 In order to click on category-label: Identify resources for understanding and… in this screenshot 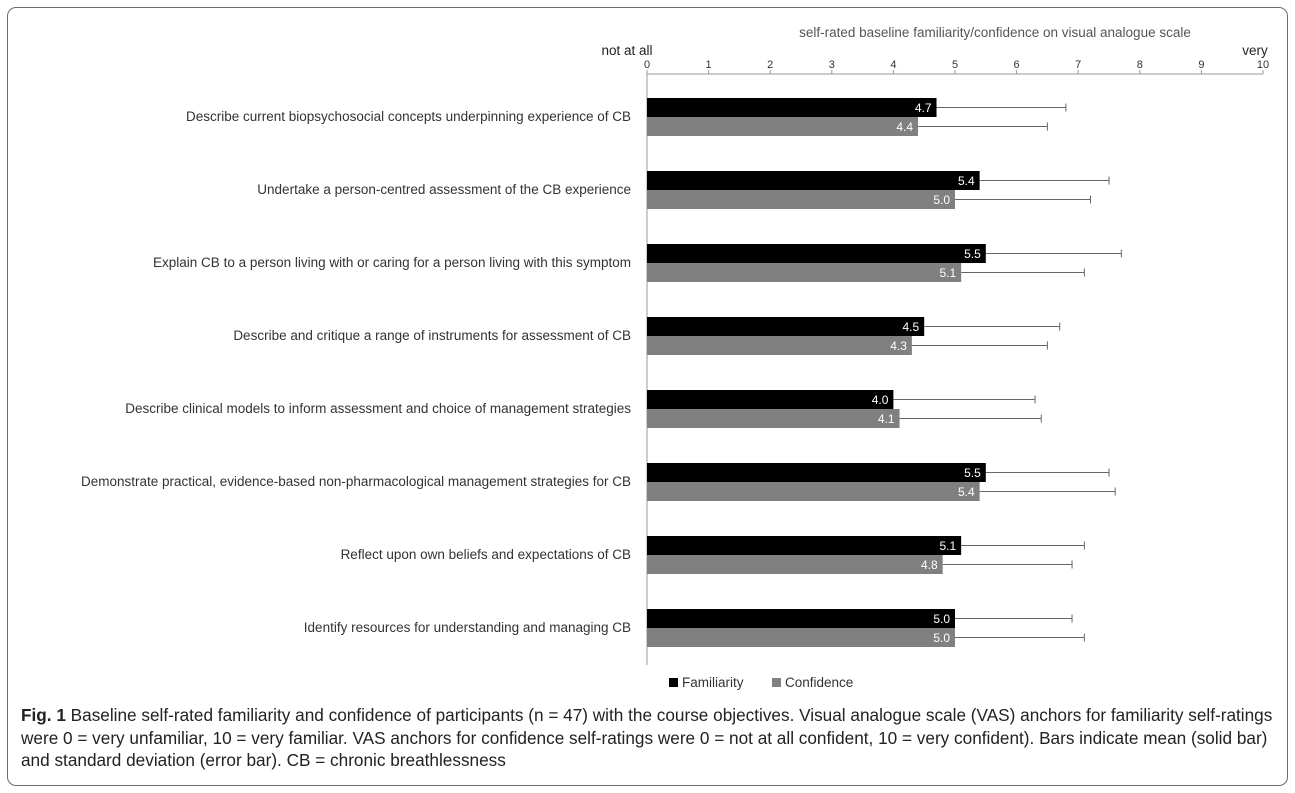, I will do `click(467, 627)`.